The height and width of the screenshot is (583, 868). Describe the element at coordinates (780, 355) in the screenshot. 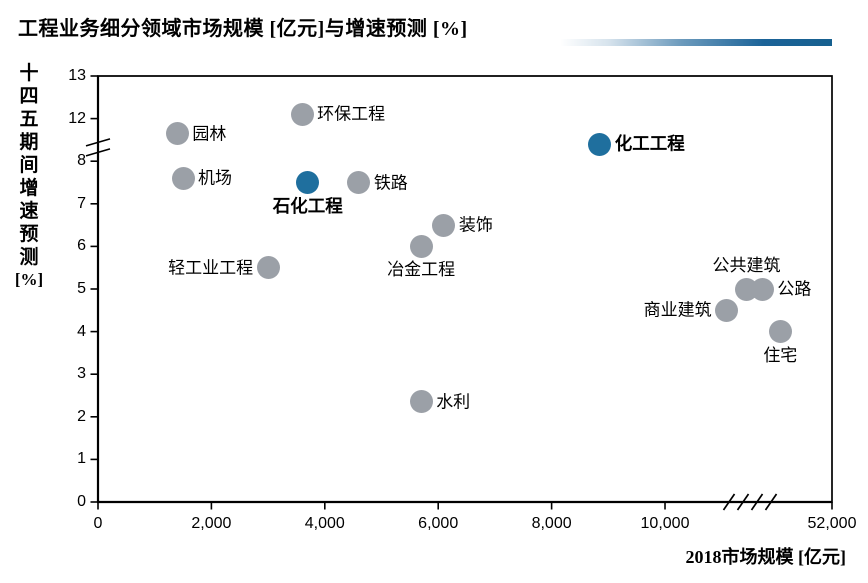

I see `point-label: 住宅` at that location.